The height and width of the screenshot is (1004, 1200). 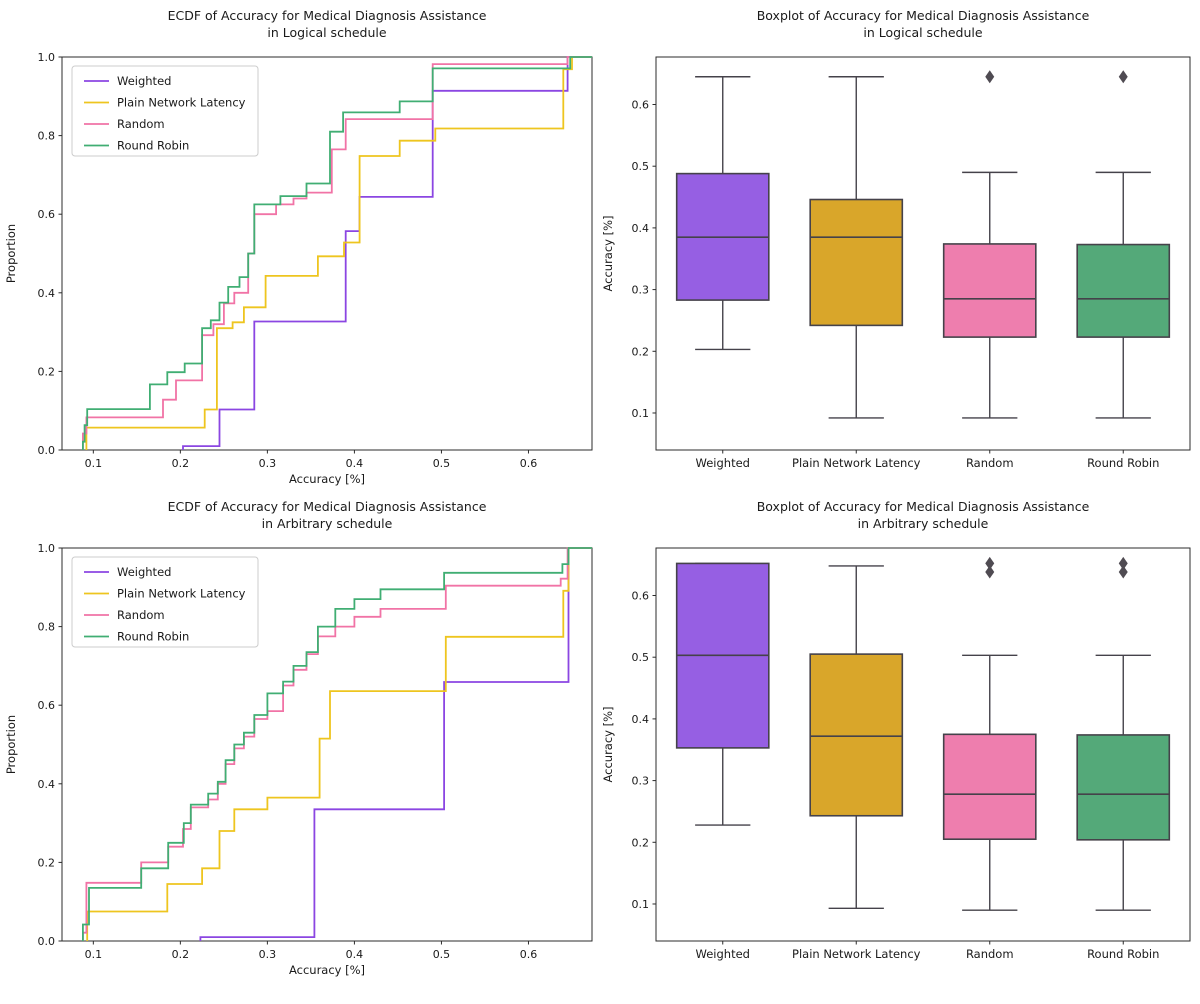 I want to click on y-tick-label: 0.1, so click(x=641, y=413).